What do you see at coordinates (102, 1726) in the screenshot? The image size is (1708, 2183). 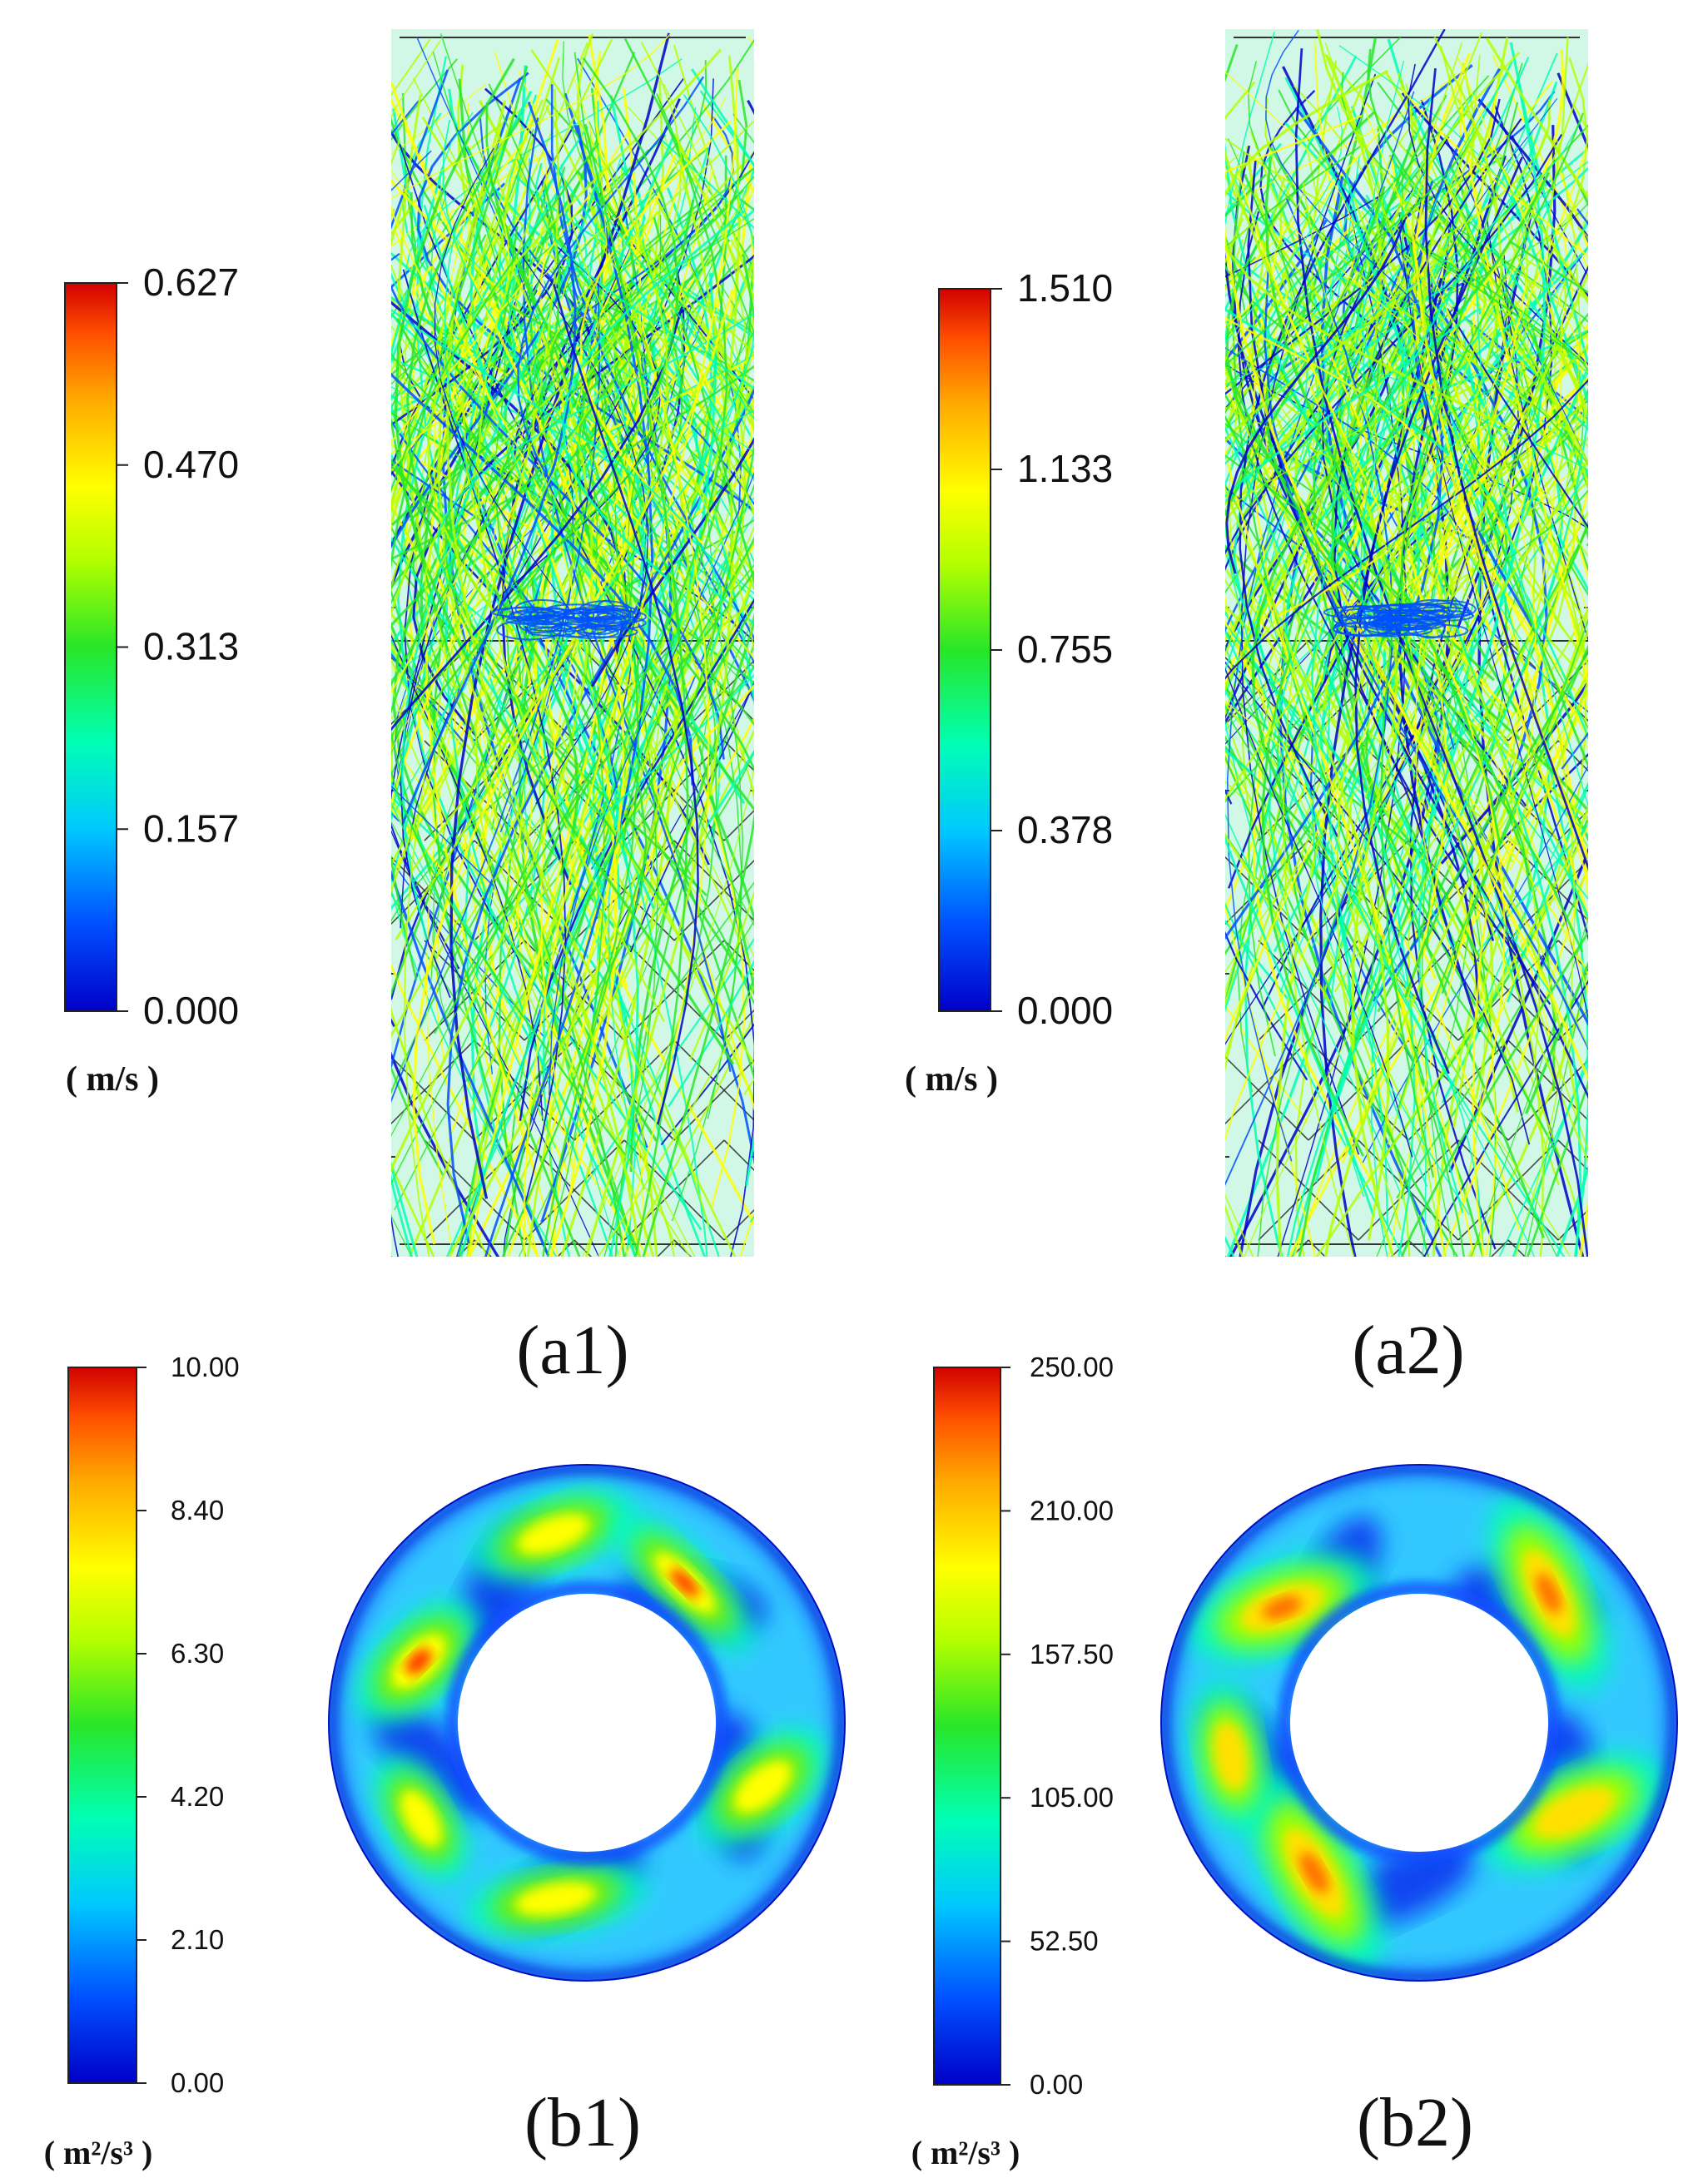 I see `colorbar-b1-gradient` at bounding box center [102, 1726].